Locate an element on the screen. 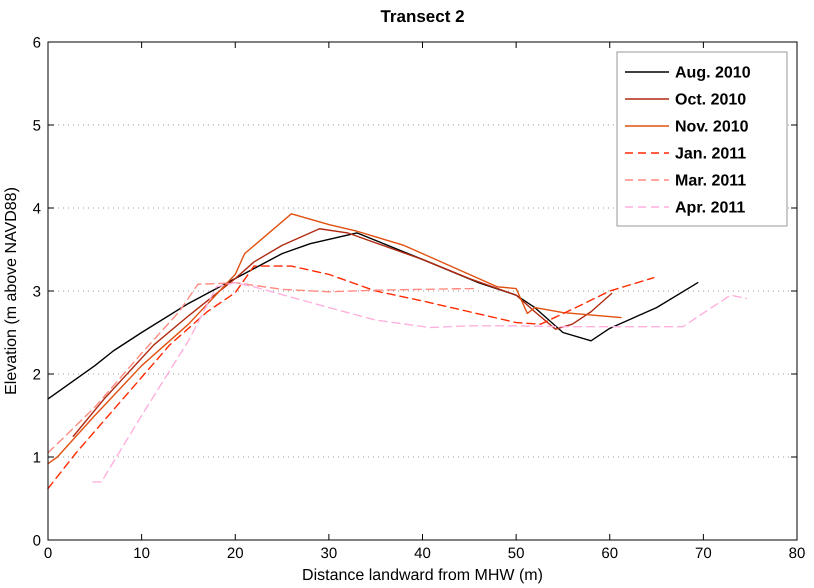 Image resolution: width=814 pixels, height=588 pixels. x-tick-label: 40 is located at coordinates (422, 553).